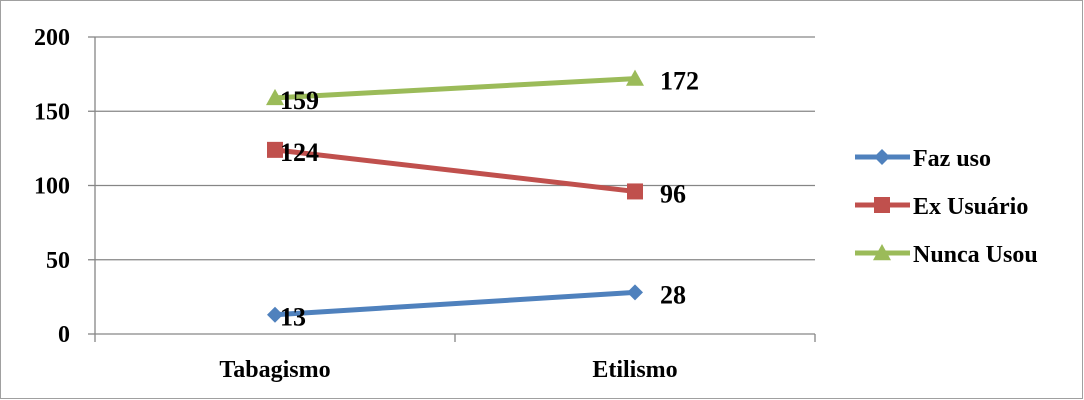 The width and height of the screenshot is (1084, 400). What do you see at coordinates (293, 317) in the screenshot?
I see `data-label: 13` at bounding box center [293, 317].